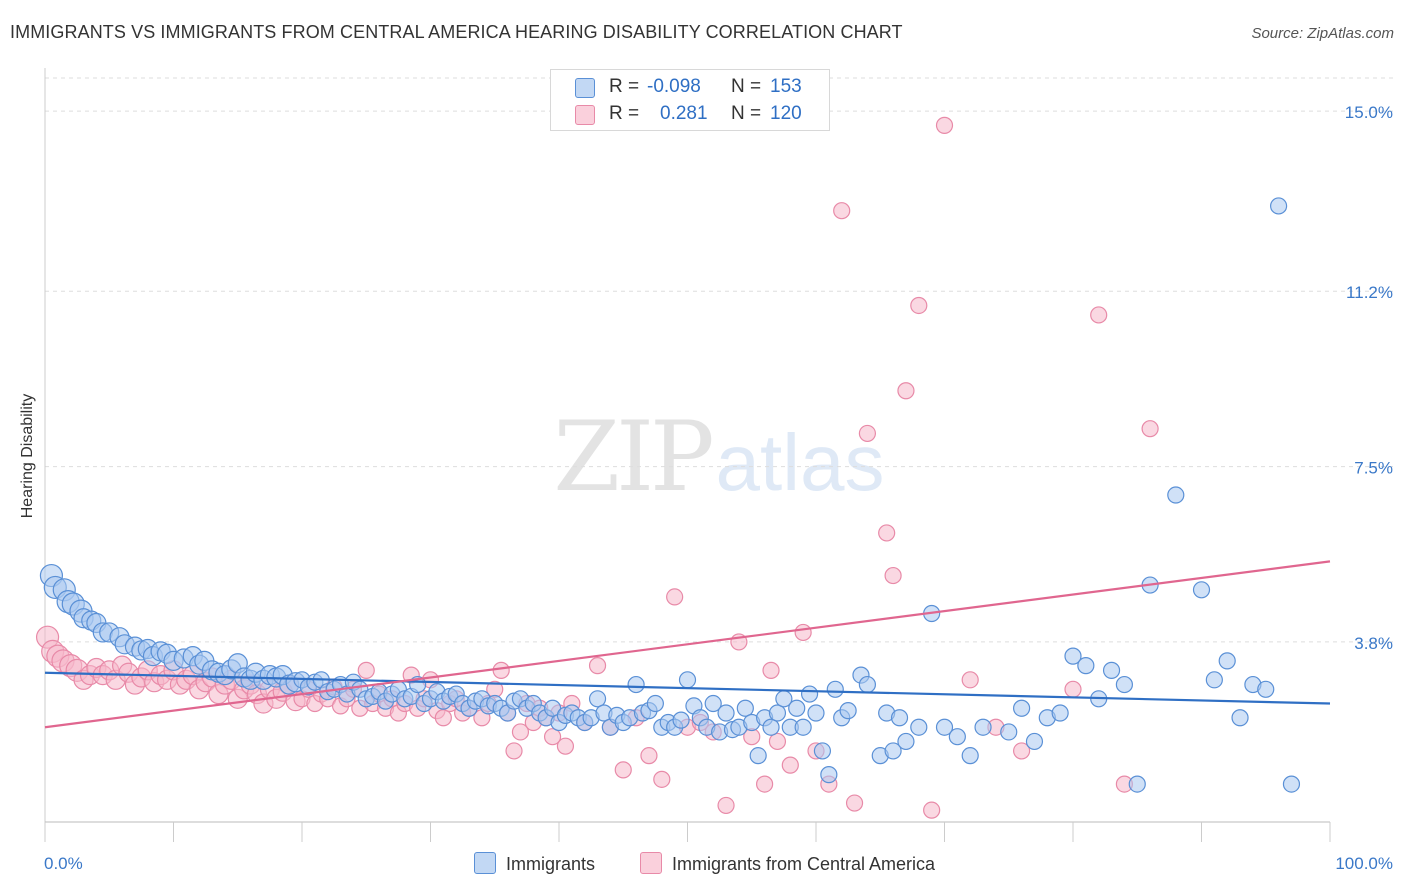  I want to click on y-tick-label-0: 3.8%, so click(1373, 643).